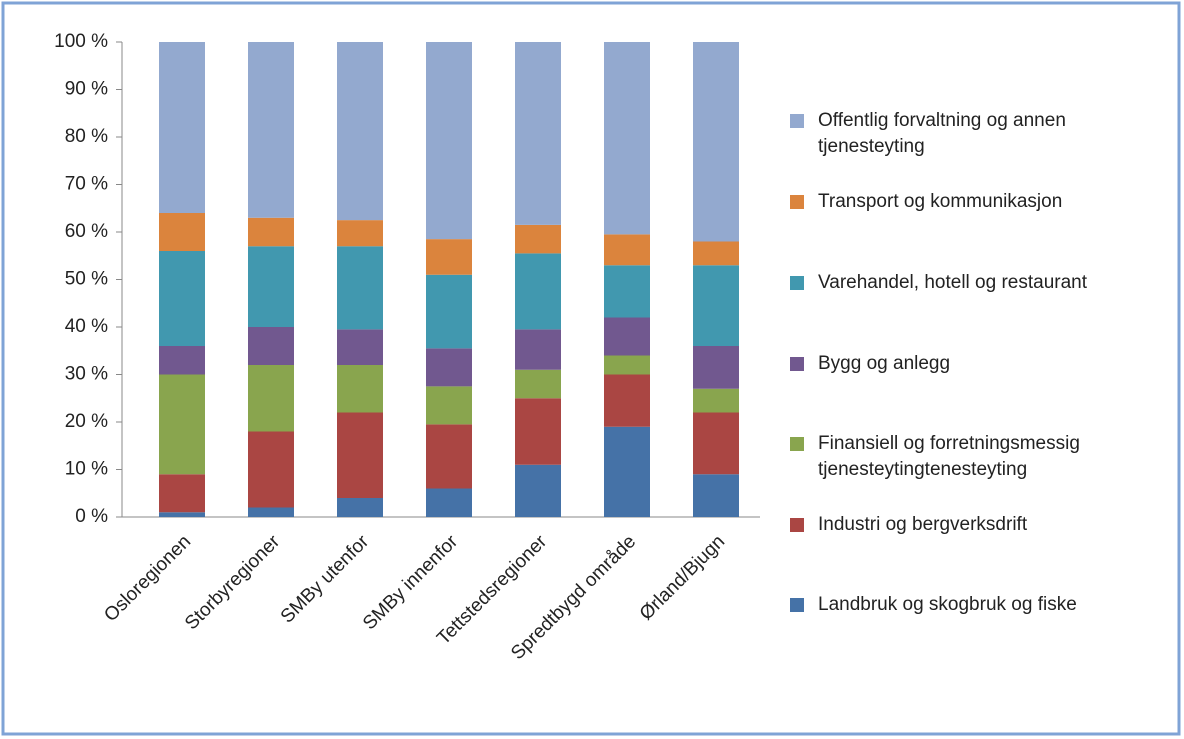  I want to click on y-tick-label: 20 %, so click(86, 421).